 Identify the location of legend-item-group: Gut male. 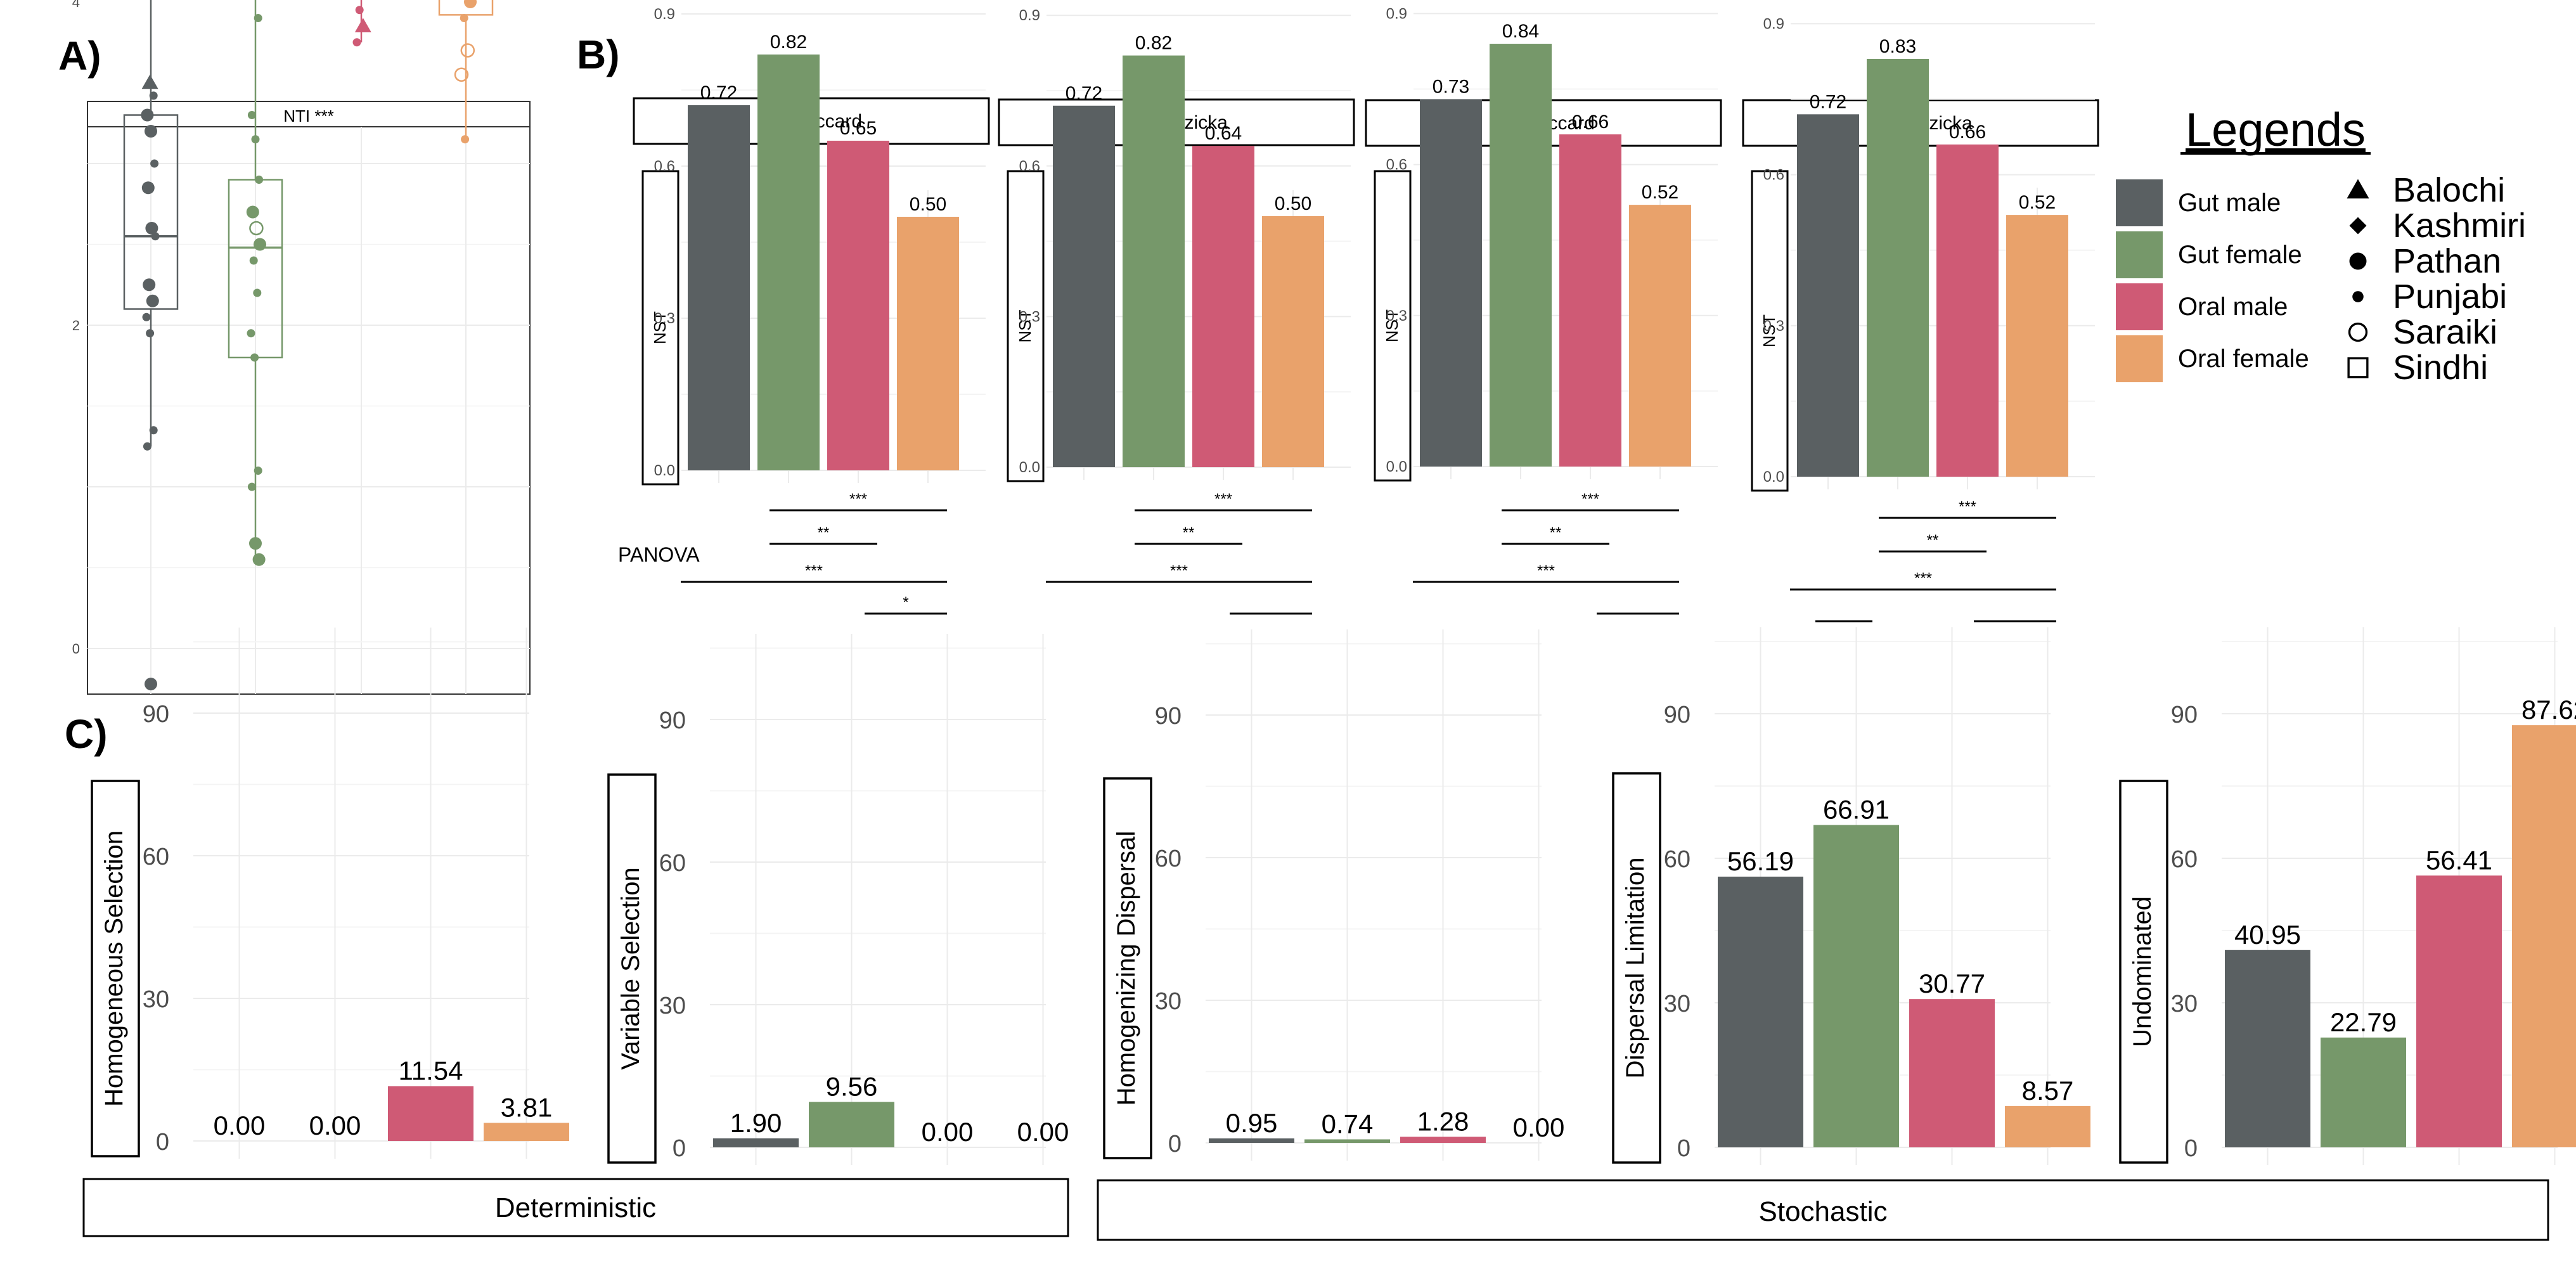
(2198, 203).